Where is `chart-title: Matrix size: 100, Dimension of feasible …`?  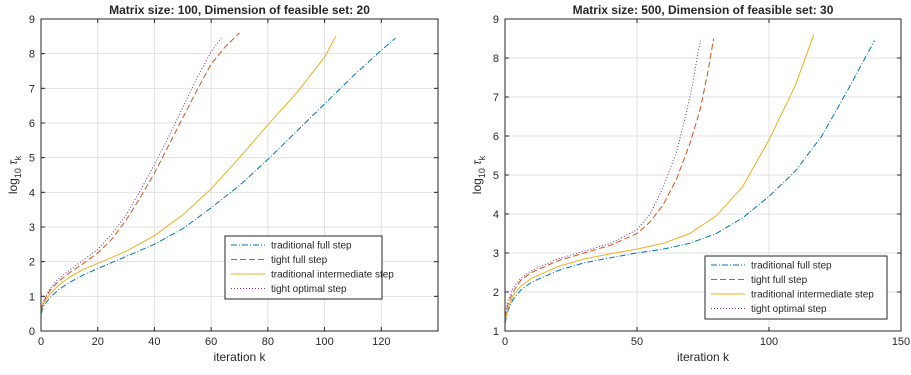 chart-title: Matrix size: 100, Dimension of feasible … is located at coordinates (239, 10).